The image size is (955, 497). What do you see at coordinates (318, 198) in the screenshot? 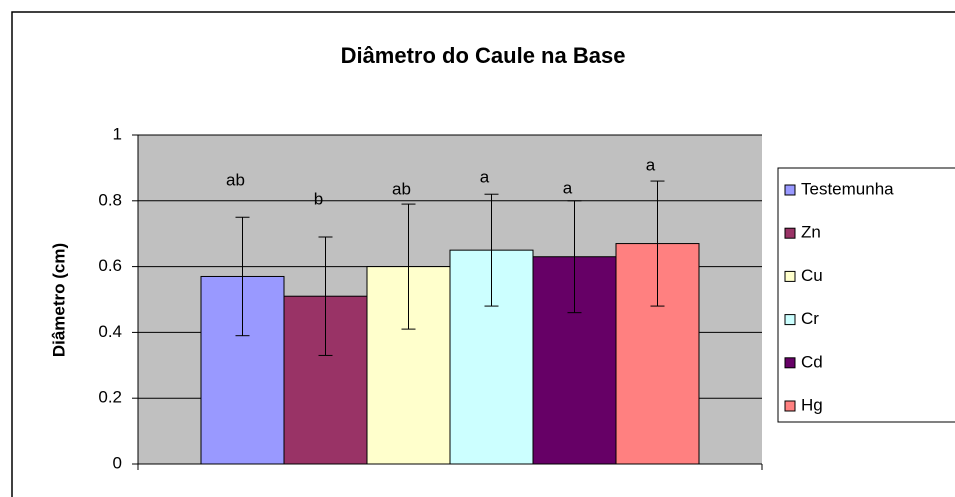
I see `annotation: b` at bounding box center [318, 198].